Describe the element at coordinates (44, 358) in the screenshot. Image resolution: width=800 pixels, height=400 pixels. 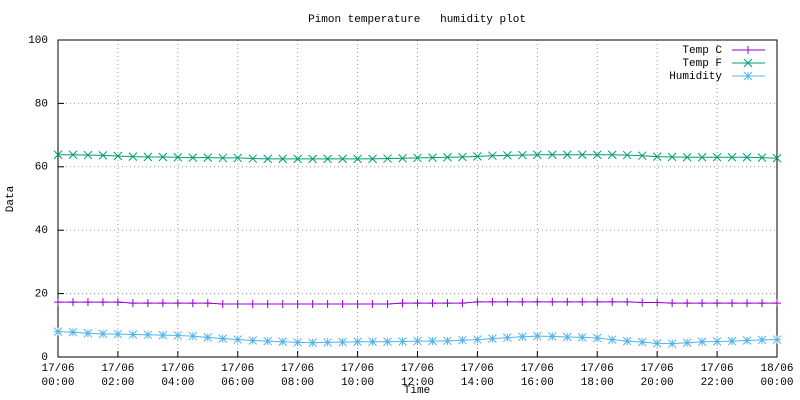
I see `y-tick-label: 0` at that location.